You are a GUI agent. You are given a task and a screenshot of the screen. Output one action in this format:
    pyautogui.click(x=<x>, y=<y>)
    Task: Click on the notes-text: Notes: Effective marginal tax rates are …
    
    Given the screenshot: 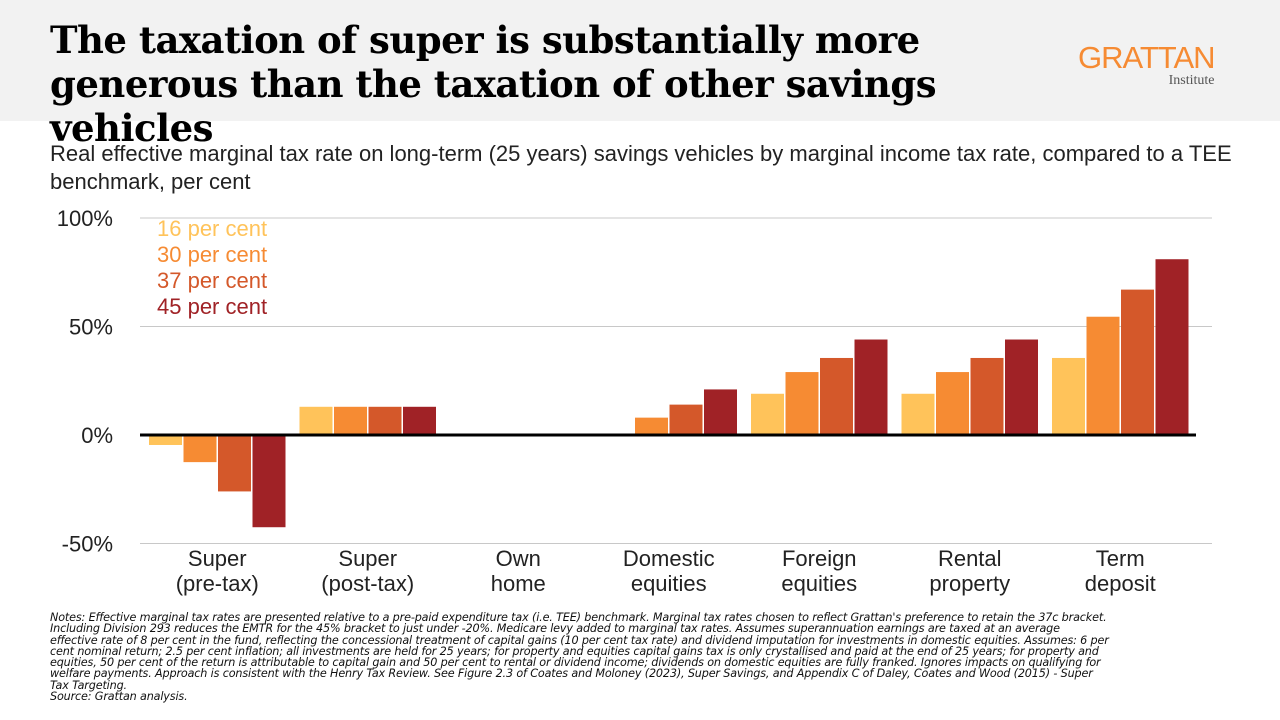 What is the action you would take?
    pyautogui.click(x=579, y=651)
    